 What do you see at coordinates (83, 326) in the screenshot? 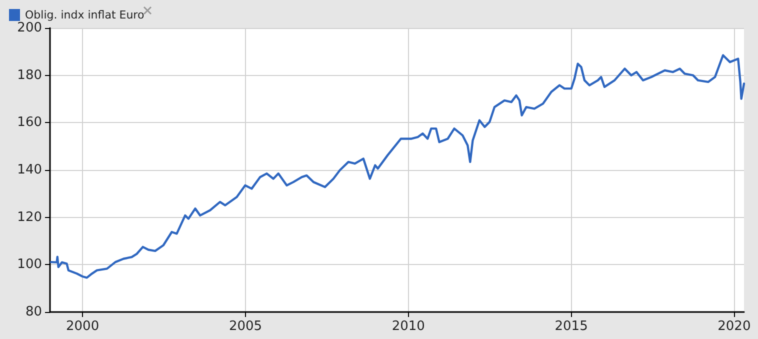
I see `x-tick-label: 2000` at bounding box center [83, 326].